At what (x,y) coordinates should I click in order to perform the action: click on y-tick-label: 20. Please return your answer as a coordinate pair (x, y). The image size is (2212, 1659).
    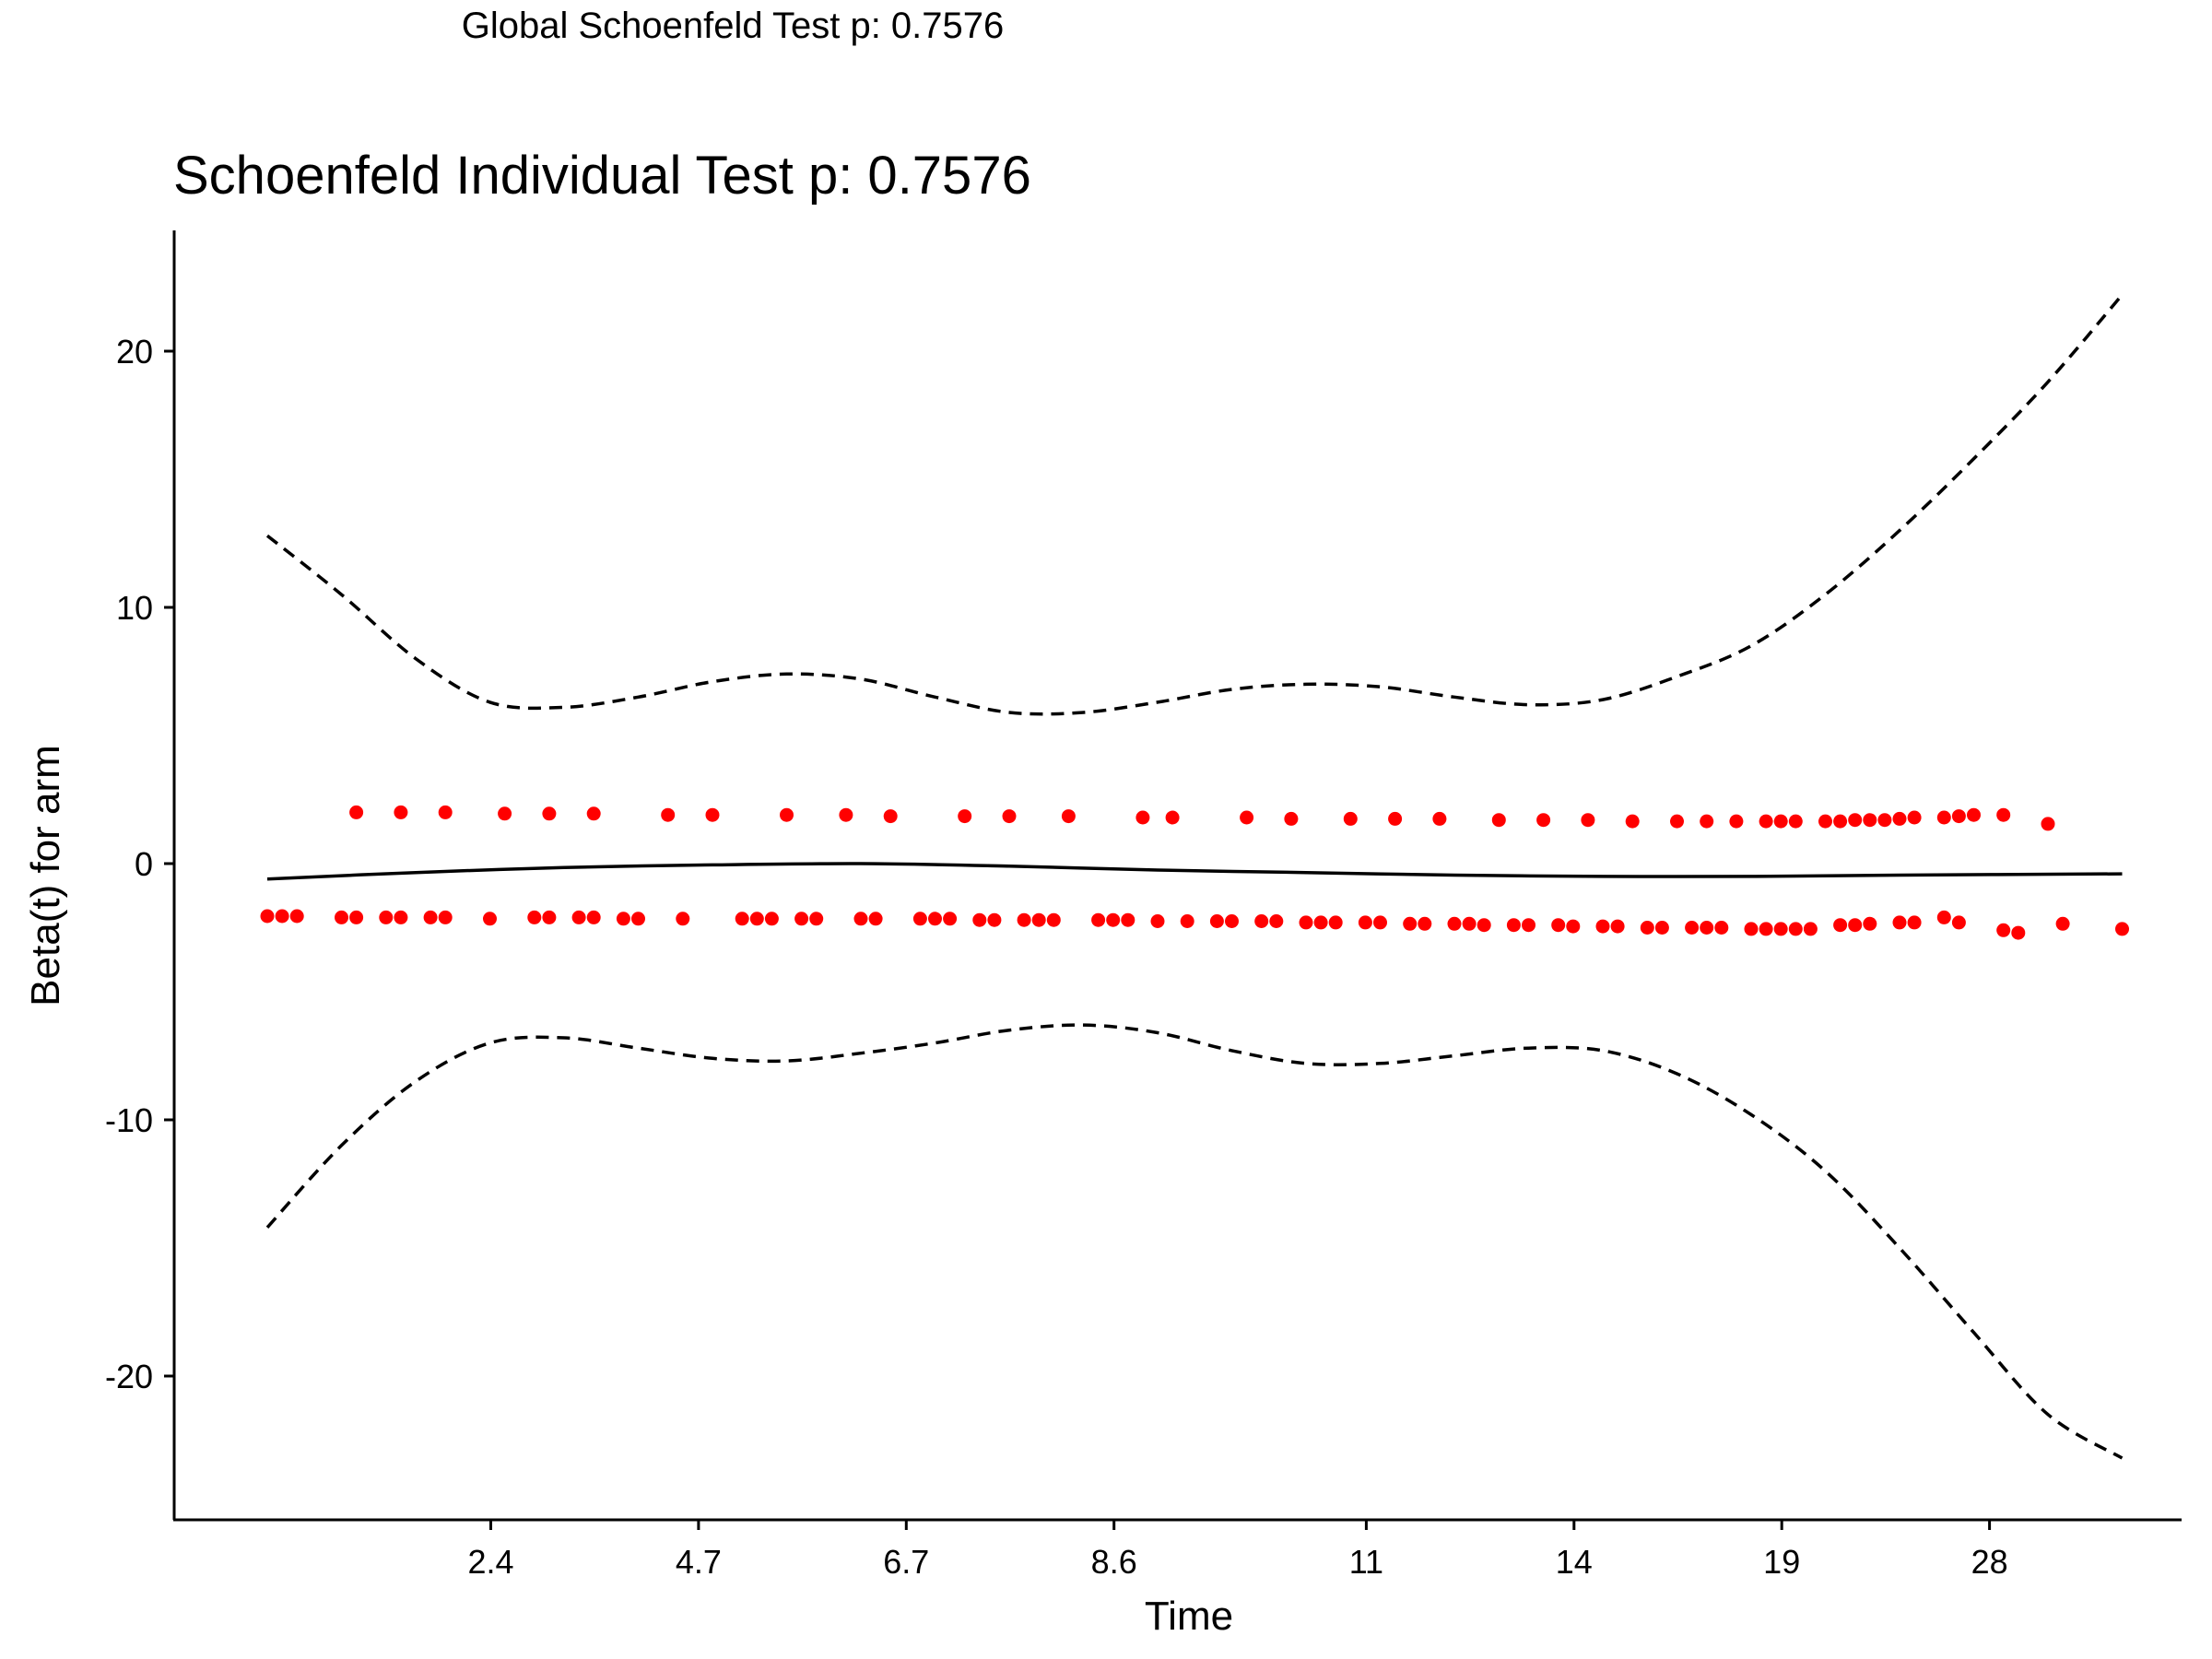
    Looking at the image, I should click on (134, 352).